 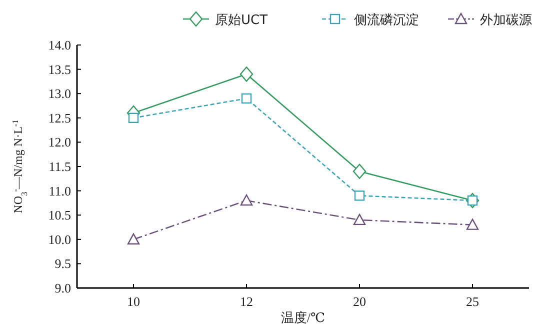 I want to click on y-tick-label: 12.0, so click(x=59, y=142).